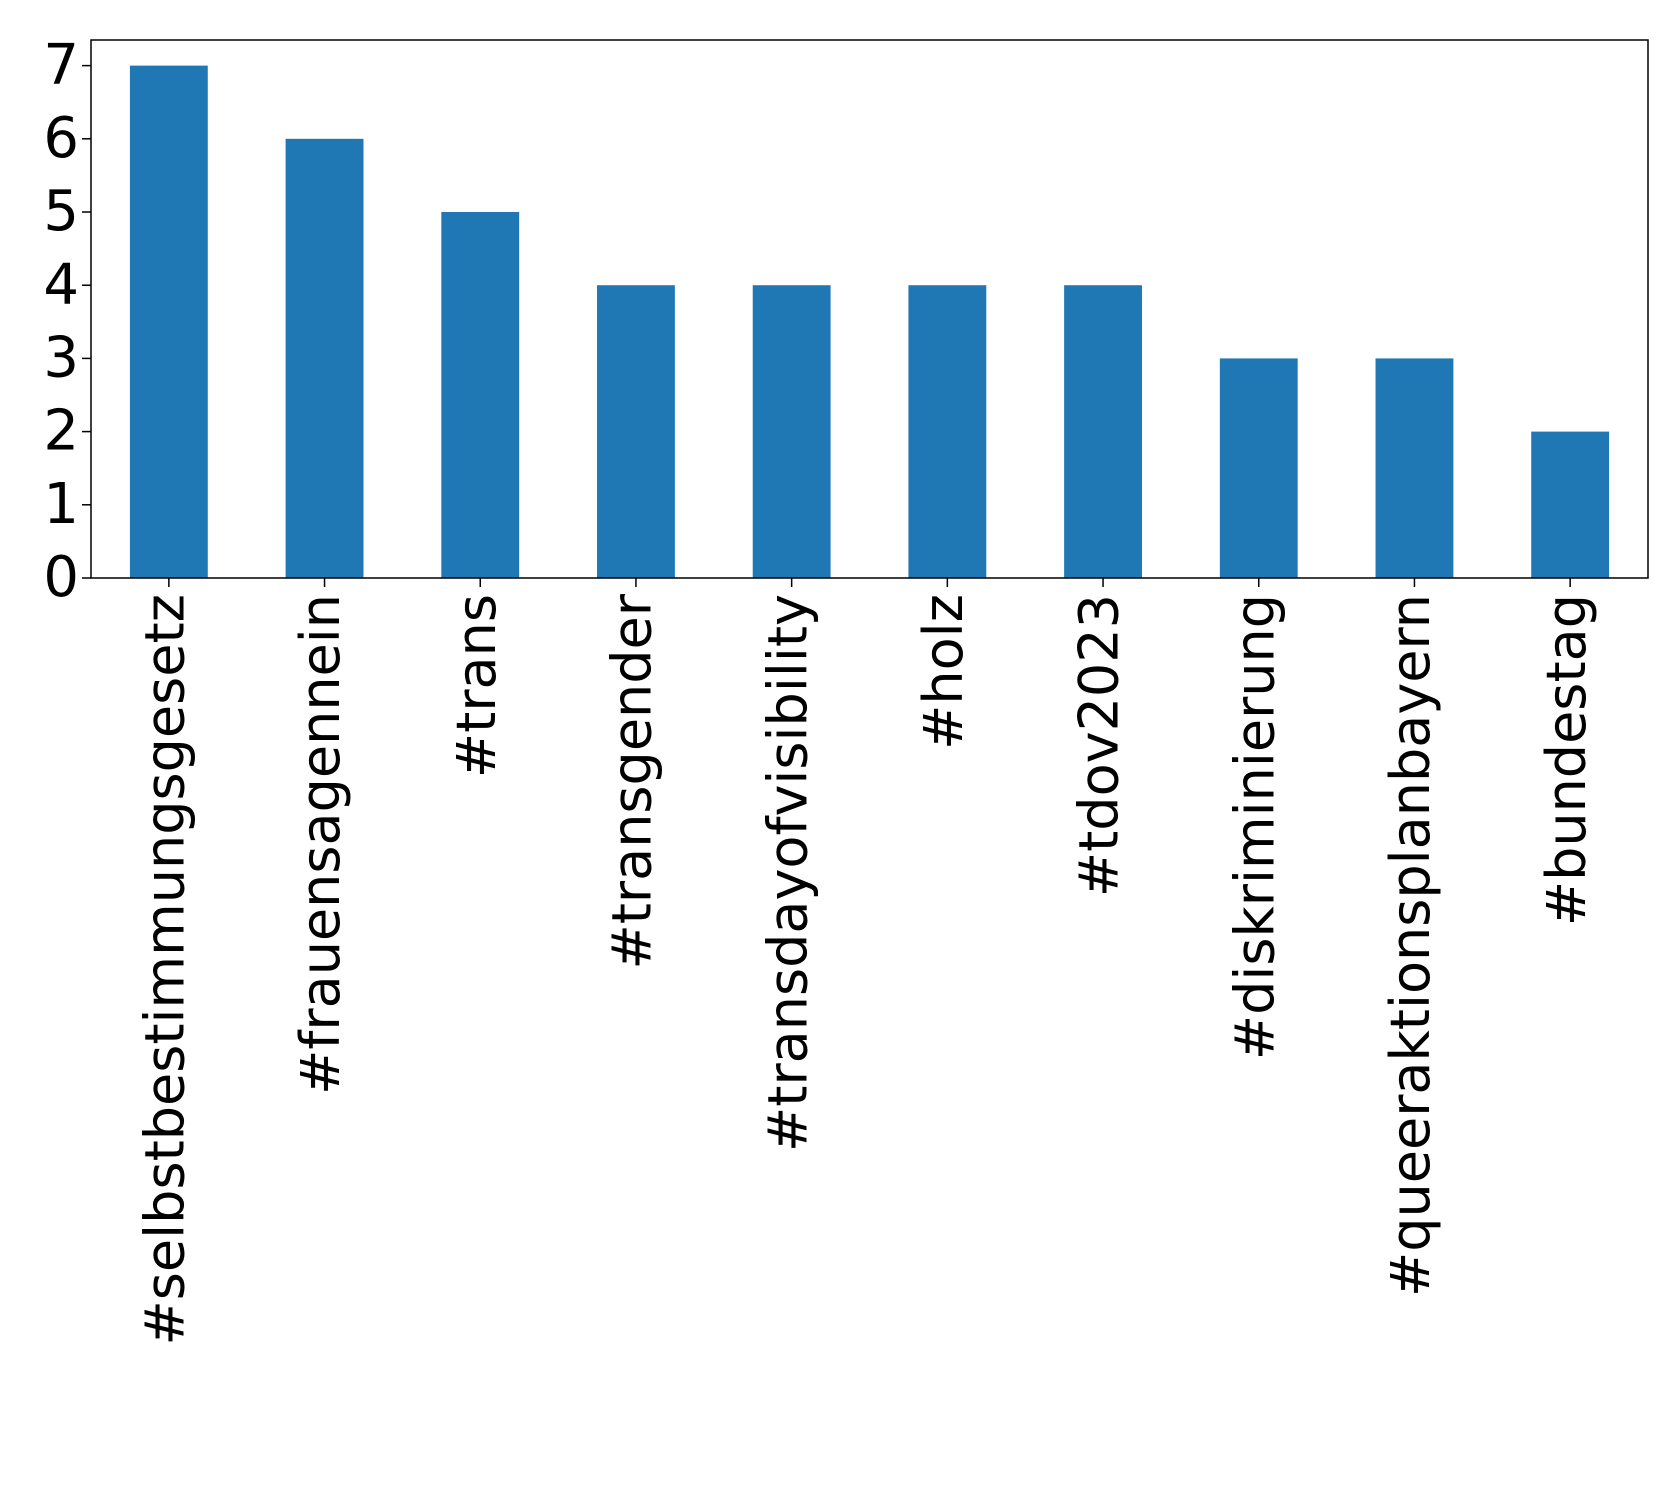  I want to click on x-tick-label: #bundestag, so click(1566, 760).